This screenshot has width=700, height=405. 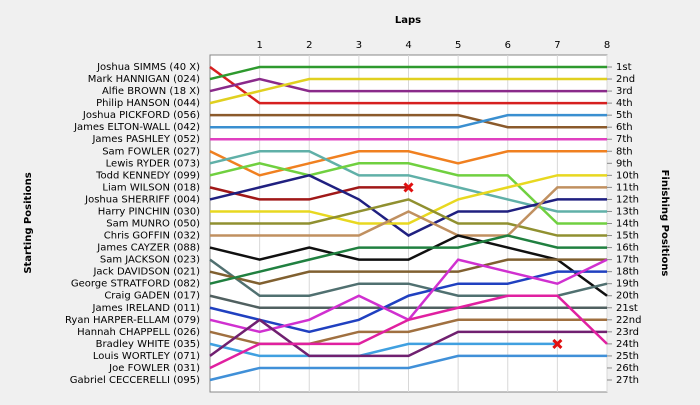 I want to click on y2-tick-label: 8th, so click(x=624, y=151).